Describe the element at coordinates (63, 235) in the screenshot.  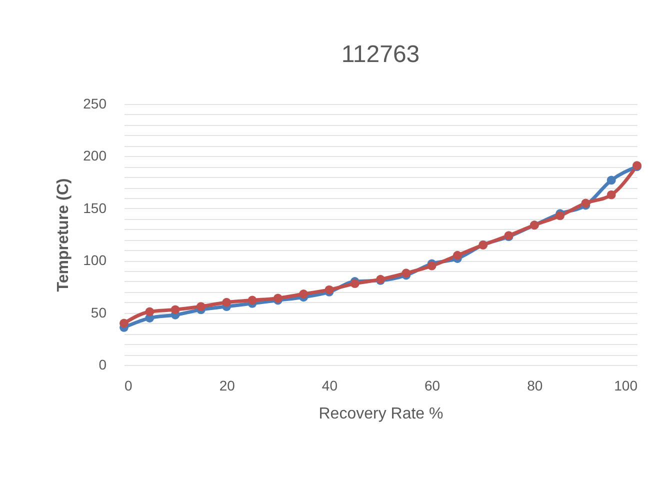
I see `y-axis-title: Tempreture (C)` at that location.